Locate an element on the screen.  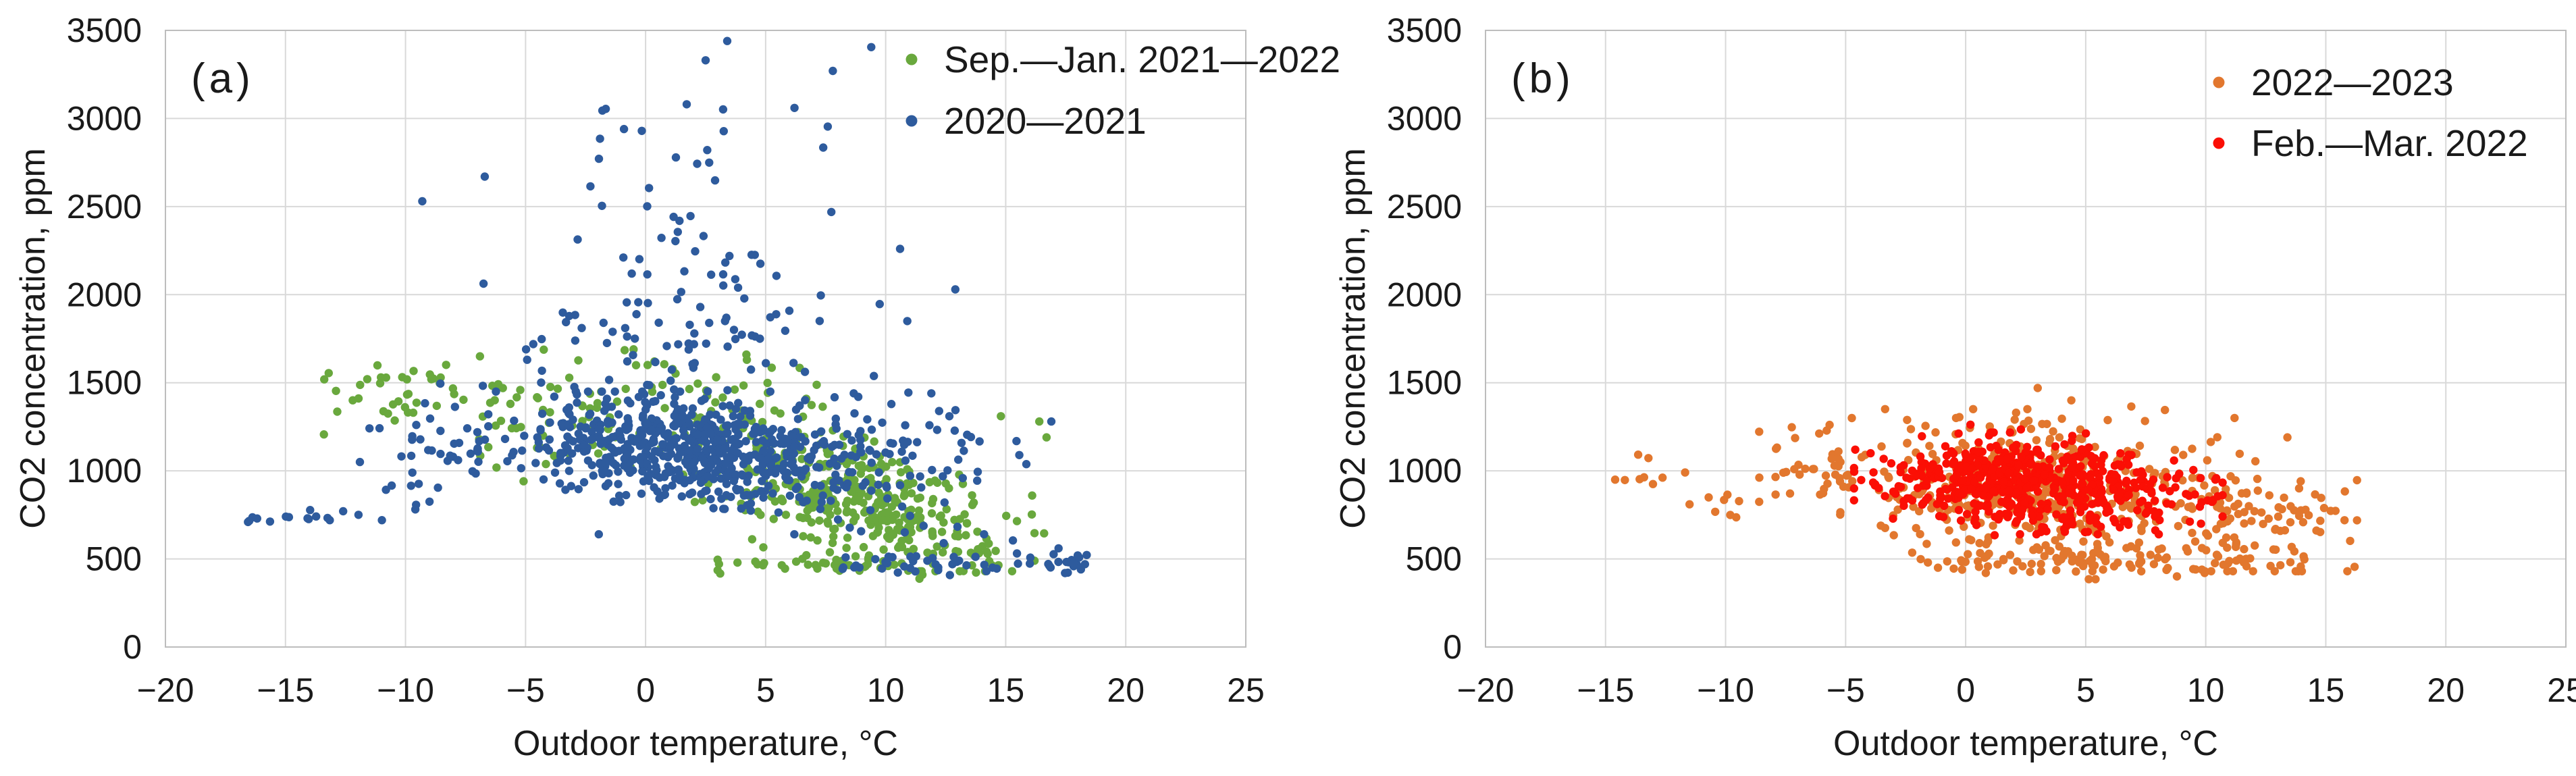
legend-marker is located at coordinates (912, 121).